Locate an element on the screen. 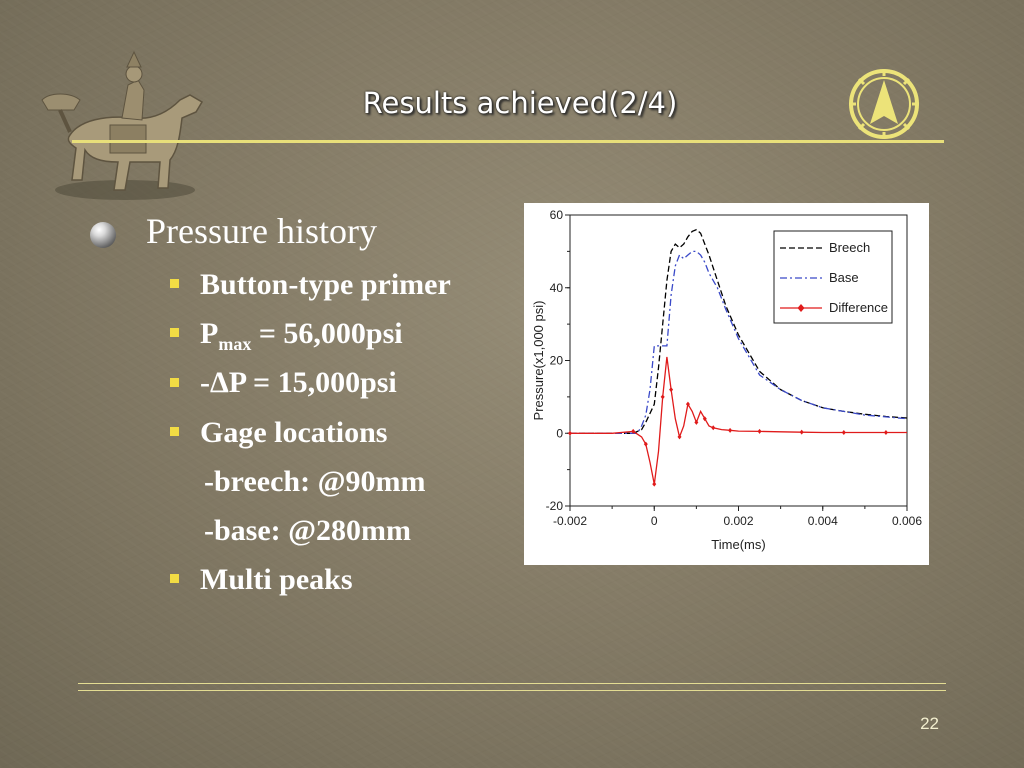 The width and height of the screenshot is (1024, 768). x-tick-label: 0.002 is located at coordinates (738, 521).